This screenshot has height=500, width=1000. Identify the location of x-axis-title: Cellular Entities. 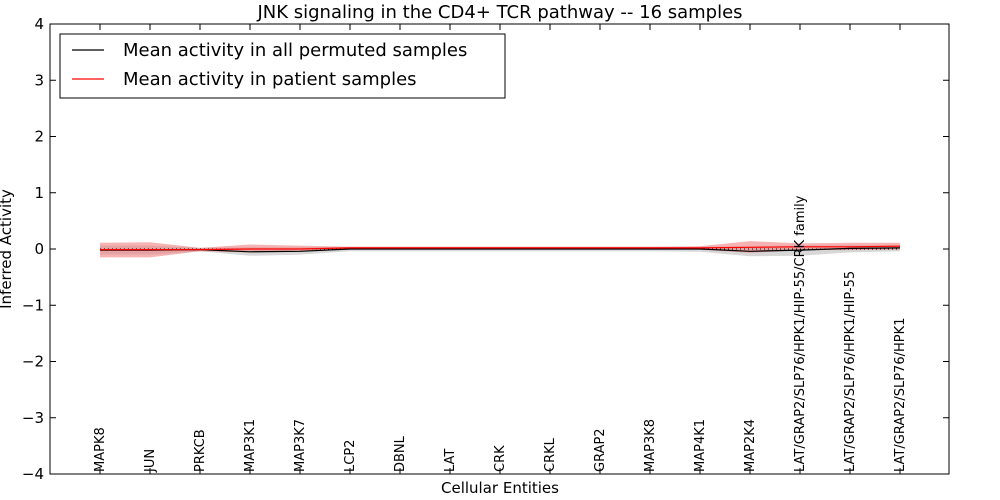
(500, 488).